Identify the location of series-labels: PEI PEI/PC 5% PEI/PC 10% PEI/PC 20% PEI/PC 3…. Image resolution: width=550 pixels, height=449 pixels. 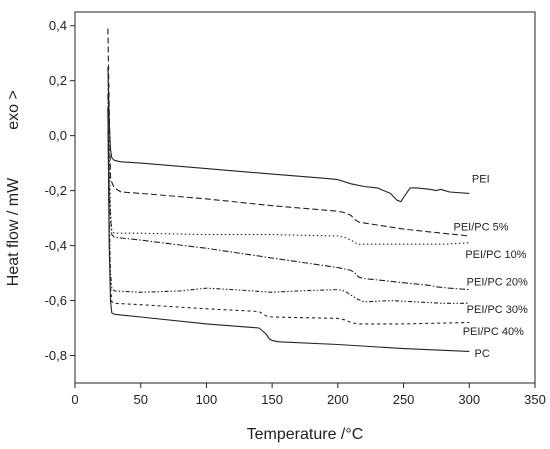
(491, 266).